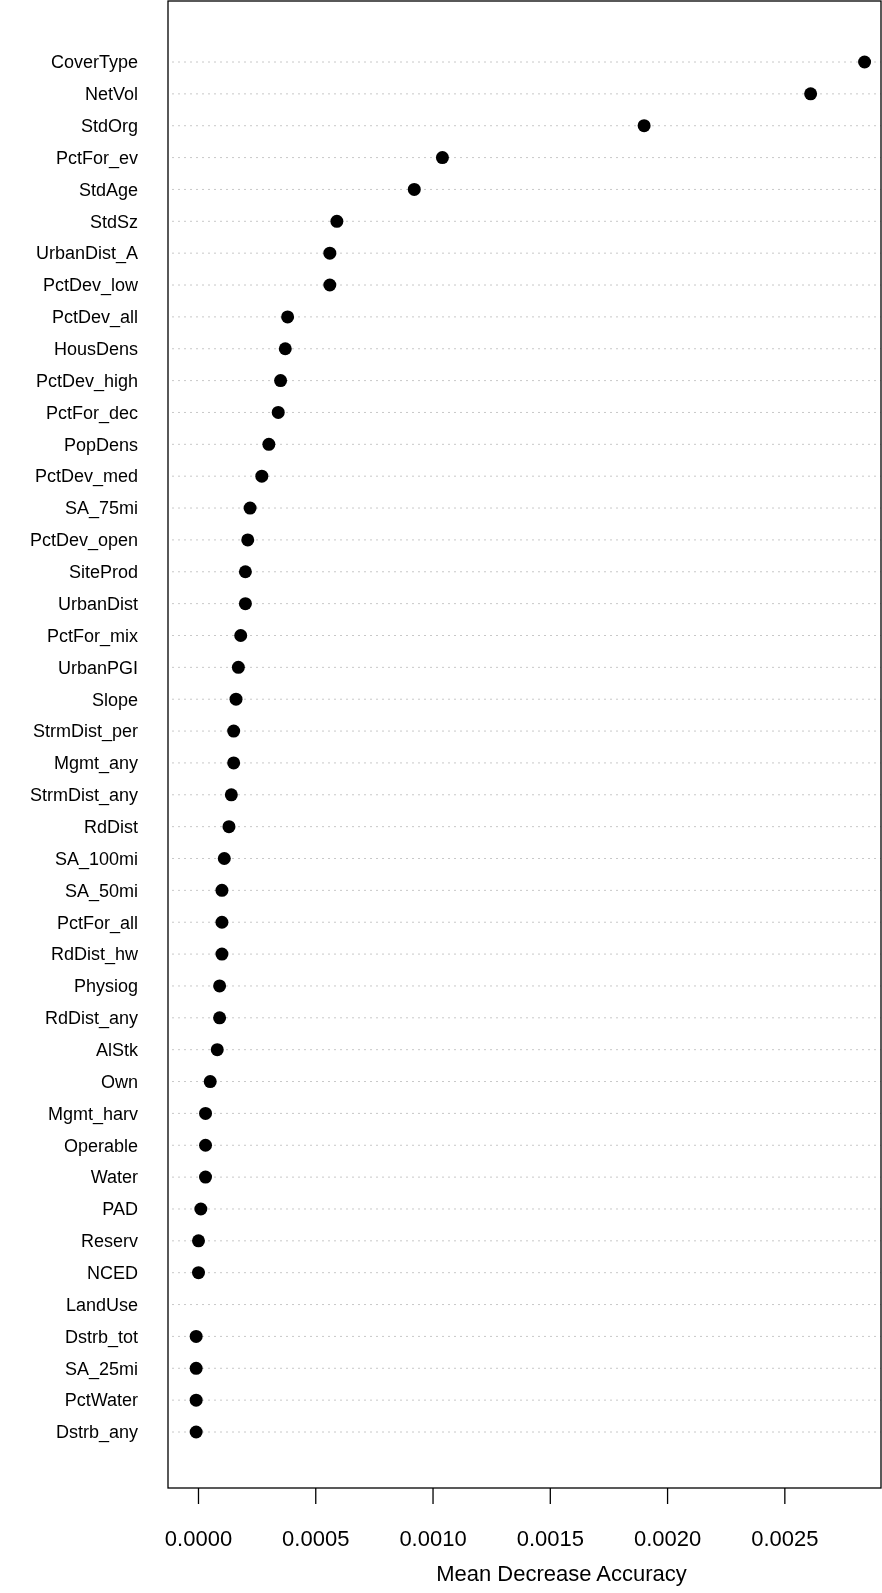 This screenshot has height=1593, width=882. What do you see at coordinates (550, 1538) in the screenshot?
I see `x-tick-label: 0.0015` at bounding box center [550, 1538].